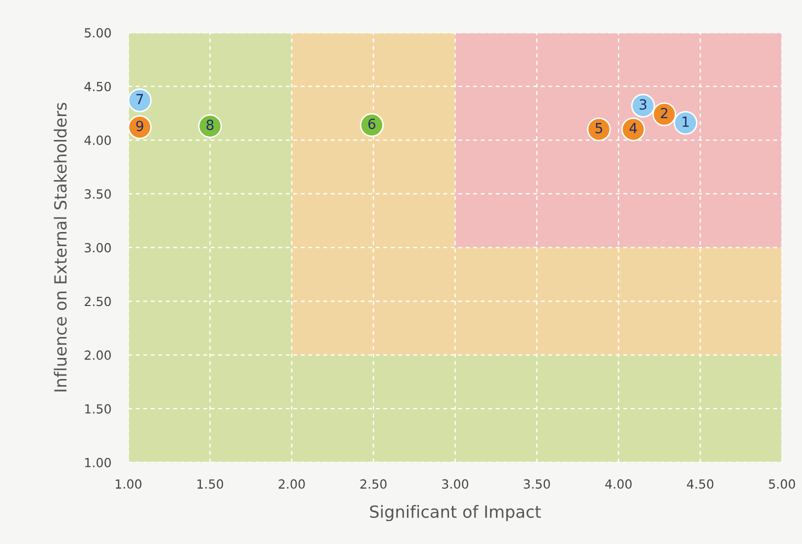 The width and height of the screenshot is (802, 544). I want to click on y-tick-label: 1.00, so click(98, 463).